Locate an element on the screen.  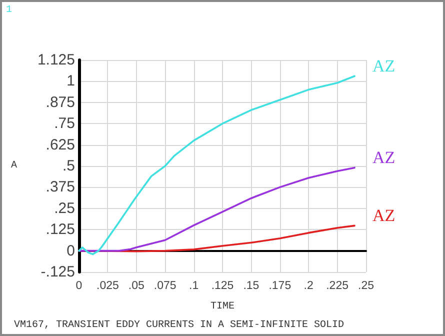
x-tick-label: .025 is located at coordinates (107, 286).